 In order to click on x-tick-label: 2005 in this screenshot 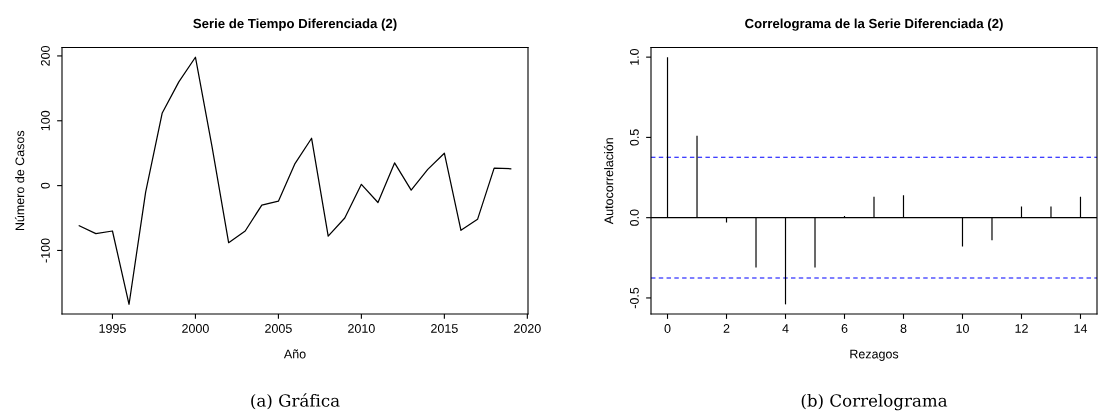, I will do `click(278, 328)`.